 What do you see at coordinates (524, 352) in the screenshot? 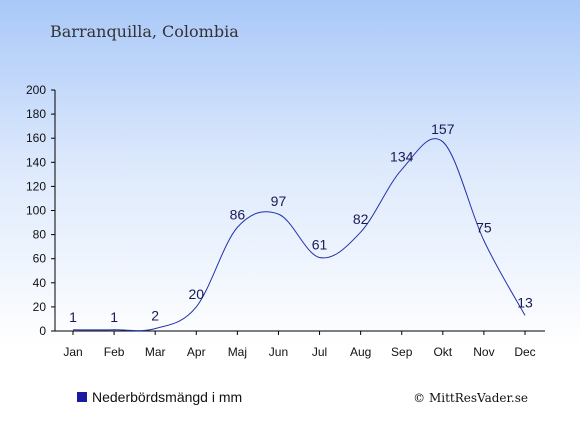
I see `x-tick-label: Dec` at bounding box center [524, 352].